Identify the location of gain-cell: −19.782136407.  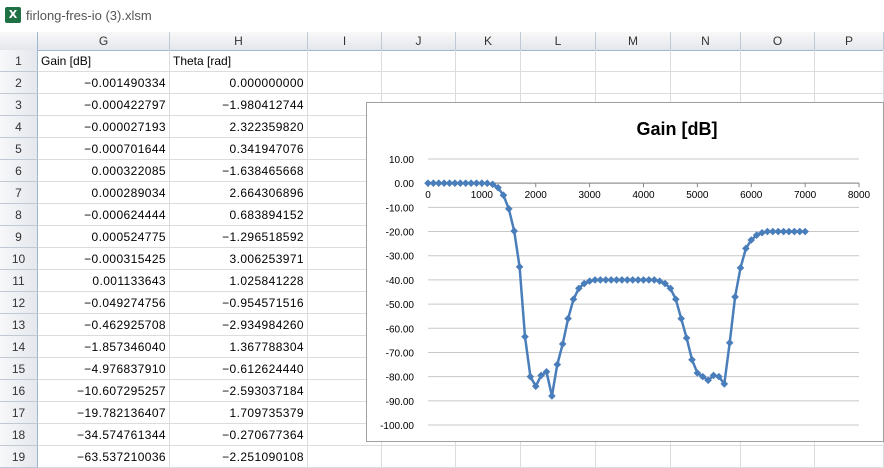
(104, 413).